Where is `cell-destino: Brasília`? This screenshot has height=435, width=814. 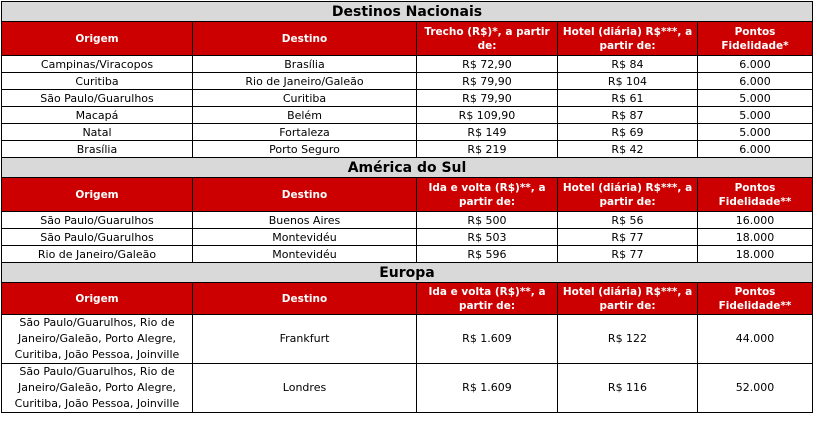
cell-destino: Brasília is located at coordinates (304, 64).